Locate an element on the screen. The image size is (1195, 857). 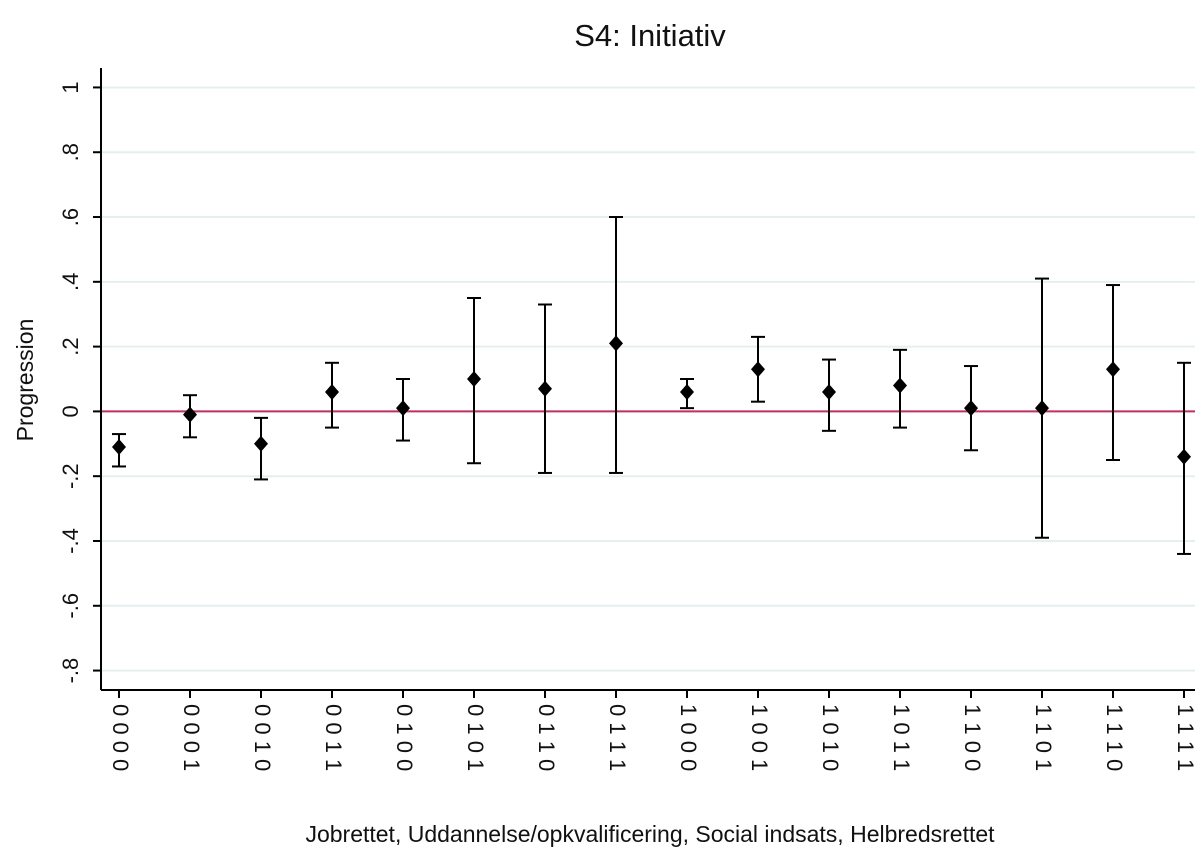
chart-title: S4: Initiativ is located at coordinates (650, 35).